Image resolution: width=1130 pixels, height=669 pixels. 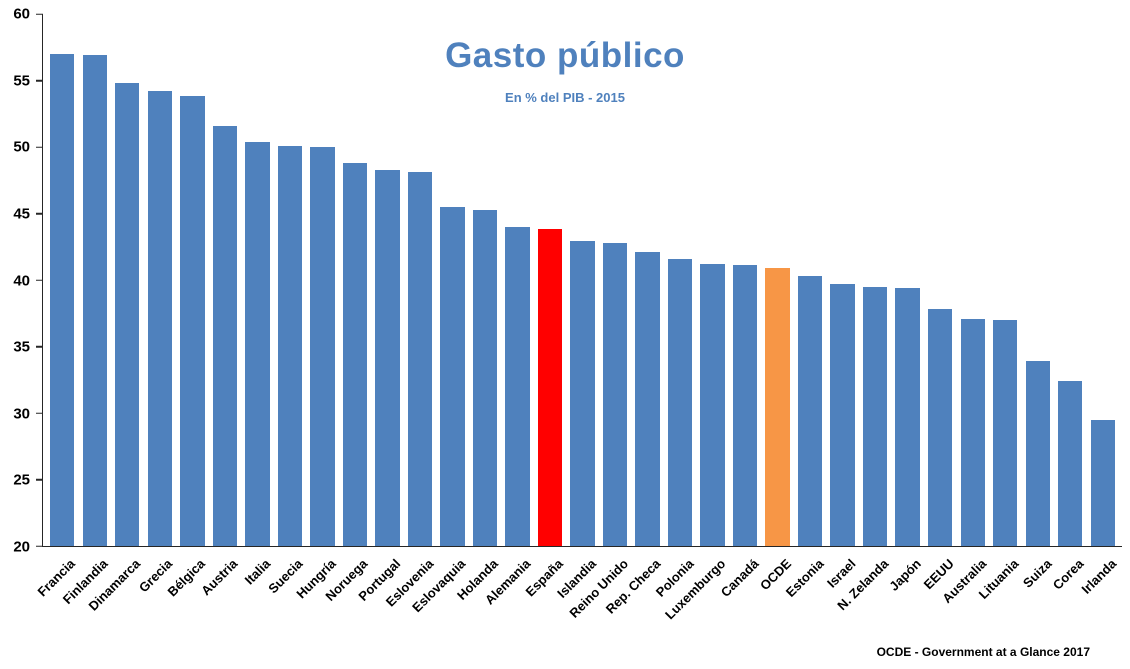 What do you see at coordinates (805, 594) in the screenshot?
I see `x-label-slot: Estonia` at bounding box center [805, 594].